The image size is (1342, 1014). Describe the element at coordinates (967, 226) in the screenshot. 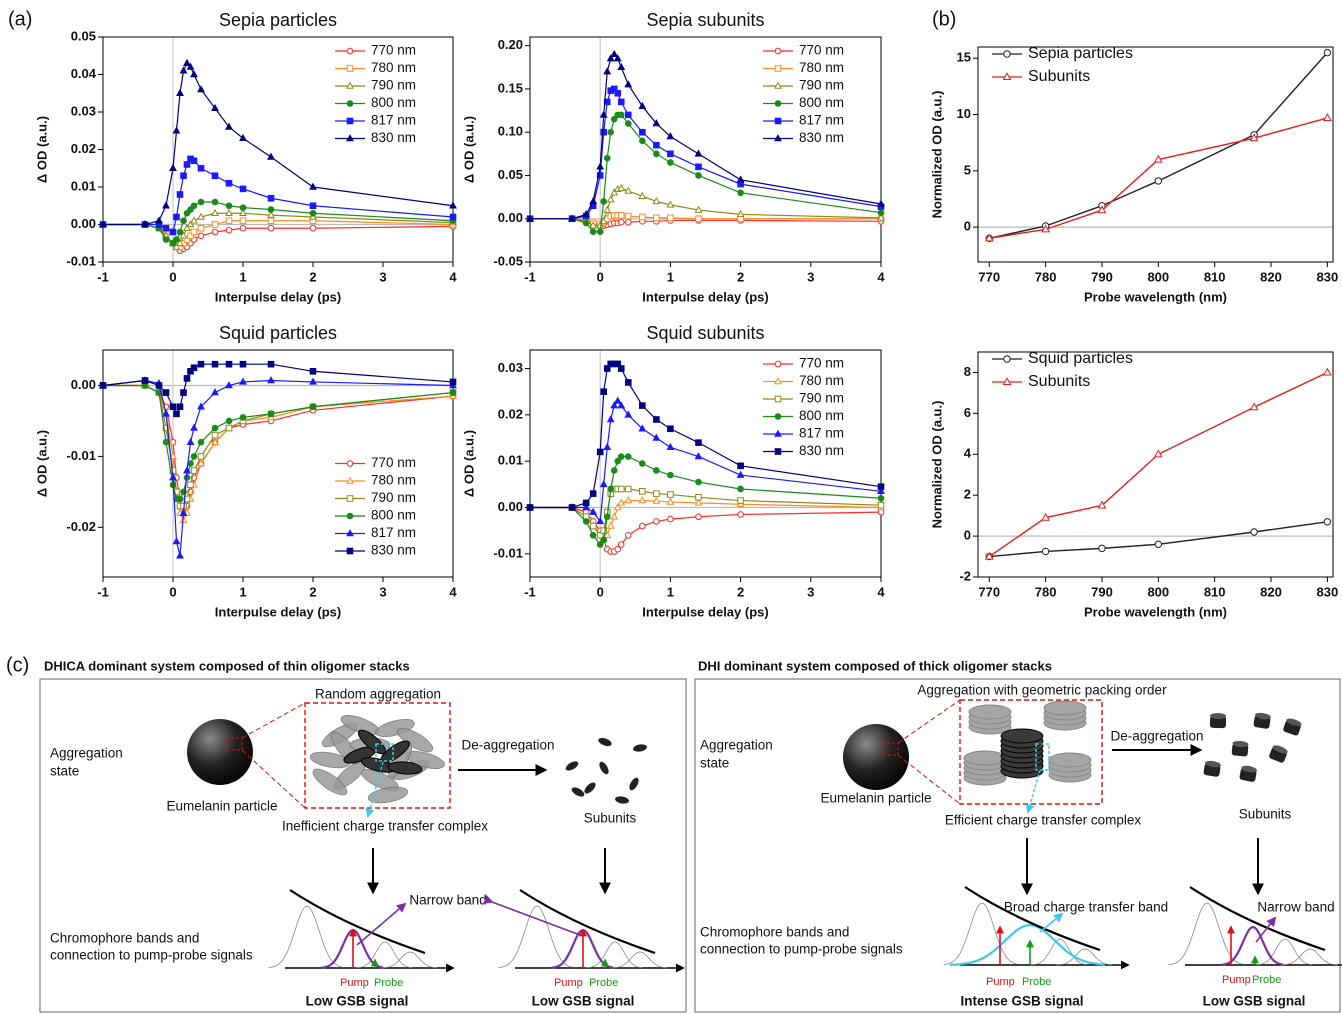

I see `y-tick-label: 0` at that location.